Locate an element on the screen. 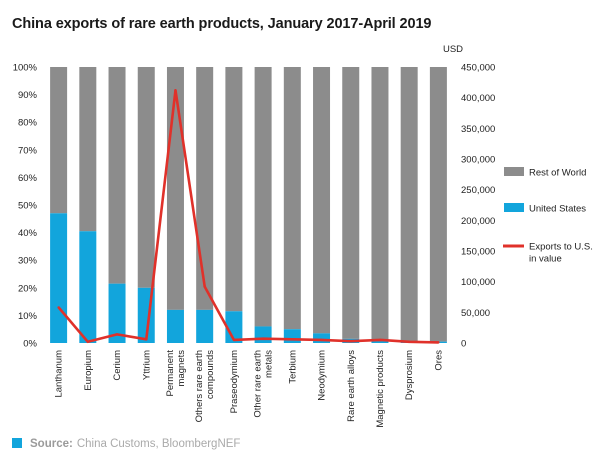 Image resolution: width=600 pixels, height=472 pixels. right-tick-label: 300,000 is located at coordinates (478, 160).